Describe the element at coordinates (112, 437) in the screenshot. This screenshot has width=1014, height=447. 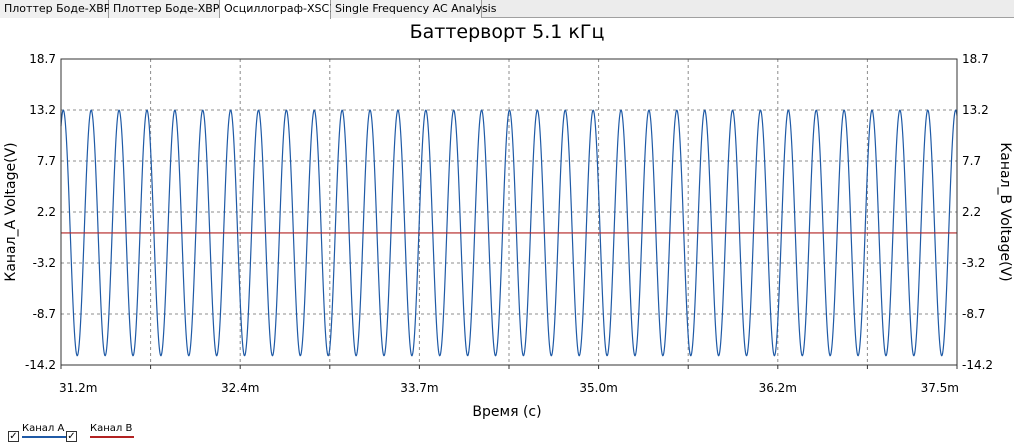
I see `channel-b-swatch` at that location.